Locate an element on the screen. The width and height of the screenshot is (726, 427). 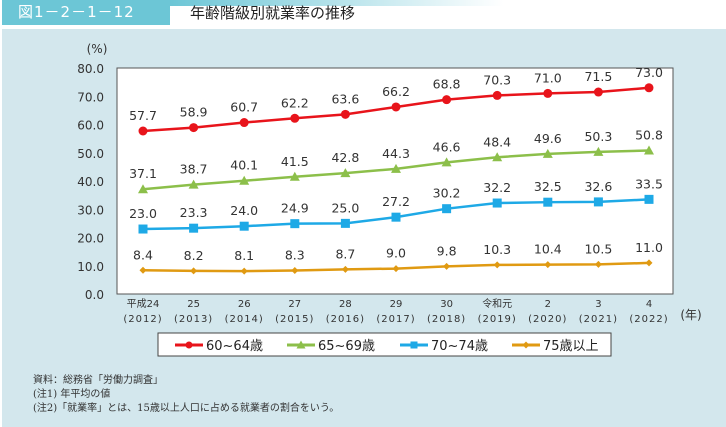
data-label: 8.2 is located at coordinates (194, 255).